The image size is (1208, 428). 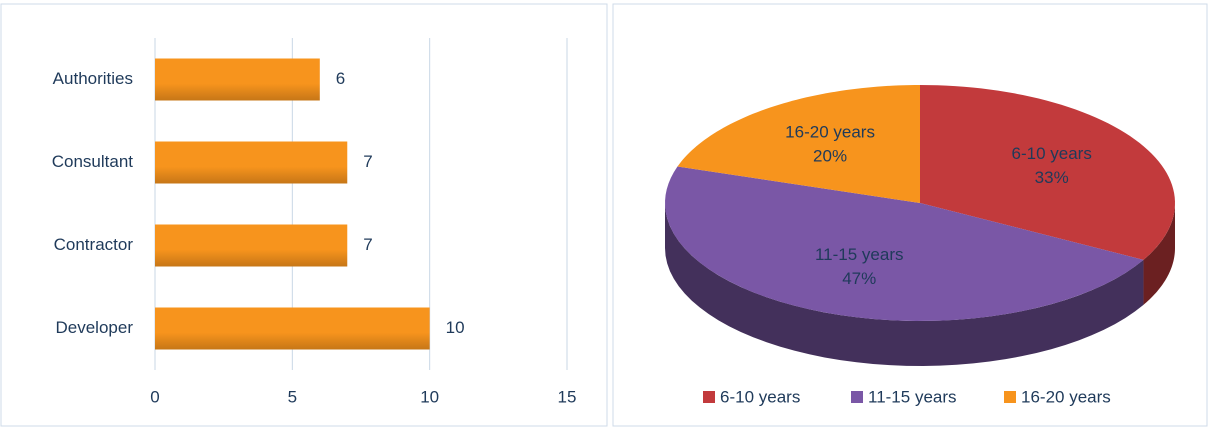 What do you see at coordinates (1159, 254) in the screenshot?
I see `pie-side` at bounding box center [1159, 254].